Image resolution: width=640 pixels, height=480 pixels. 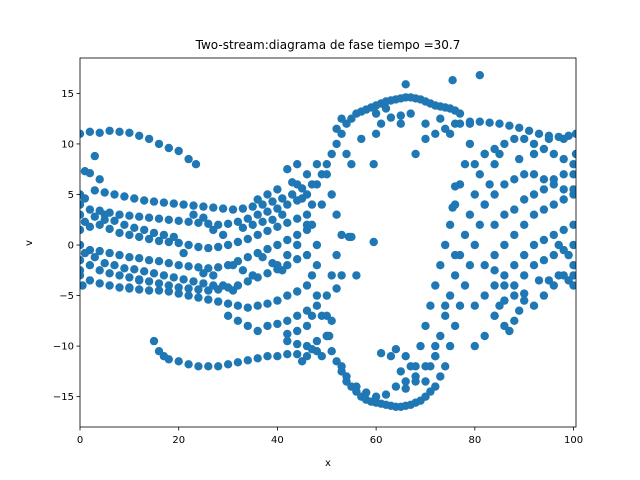 I want to click on y-tick-label: −5, so click(x=66, y=296).